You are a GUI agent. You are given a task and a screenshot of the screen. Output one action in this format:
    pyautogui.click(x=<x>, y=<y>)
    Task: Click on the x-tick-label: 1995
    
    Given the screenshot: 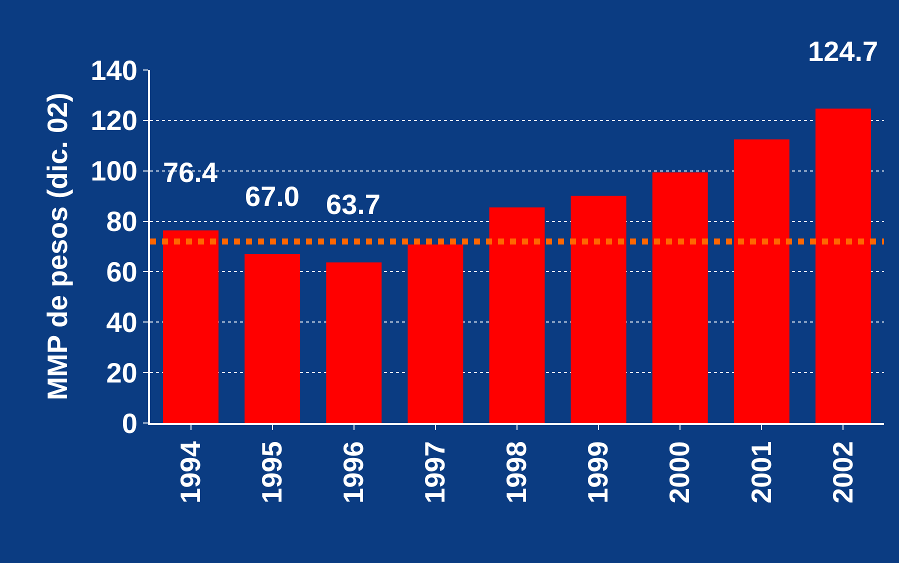 What is the action you would take?
    pyautogui.click(x=272, y=472)
    